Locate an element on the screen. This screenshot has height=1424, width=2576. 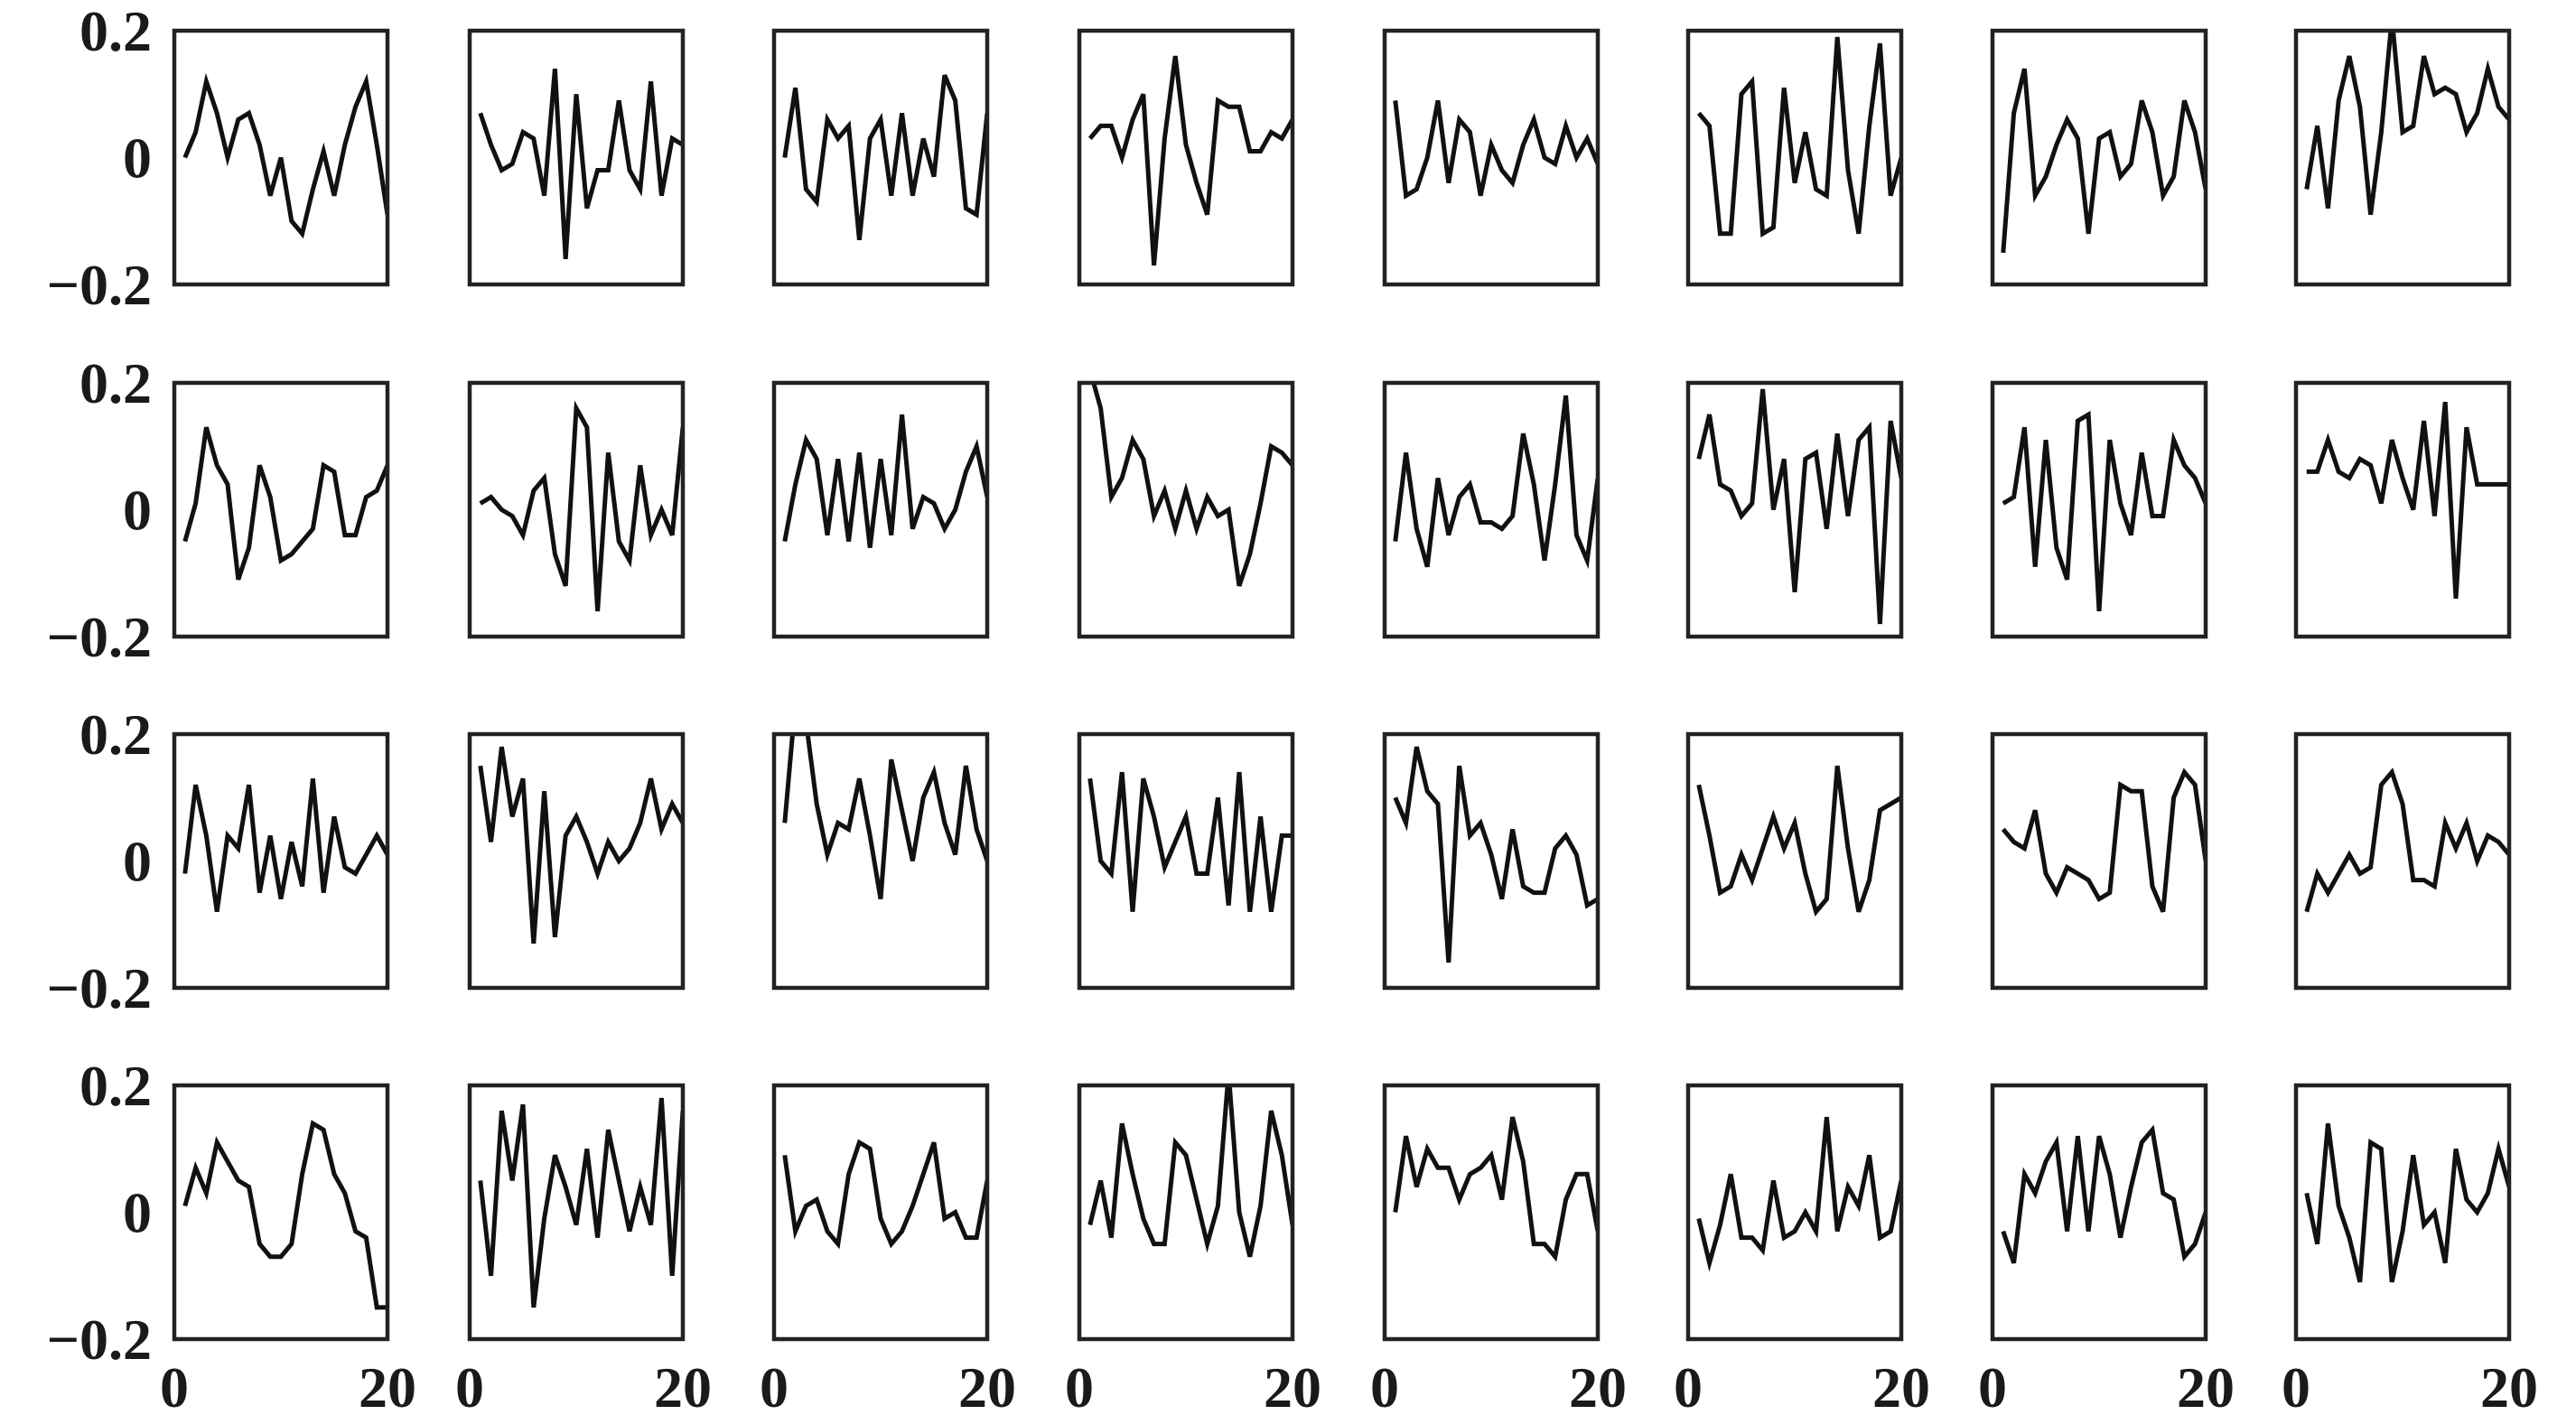
panel-r1-c8 is located at coordinates (2402, 158).